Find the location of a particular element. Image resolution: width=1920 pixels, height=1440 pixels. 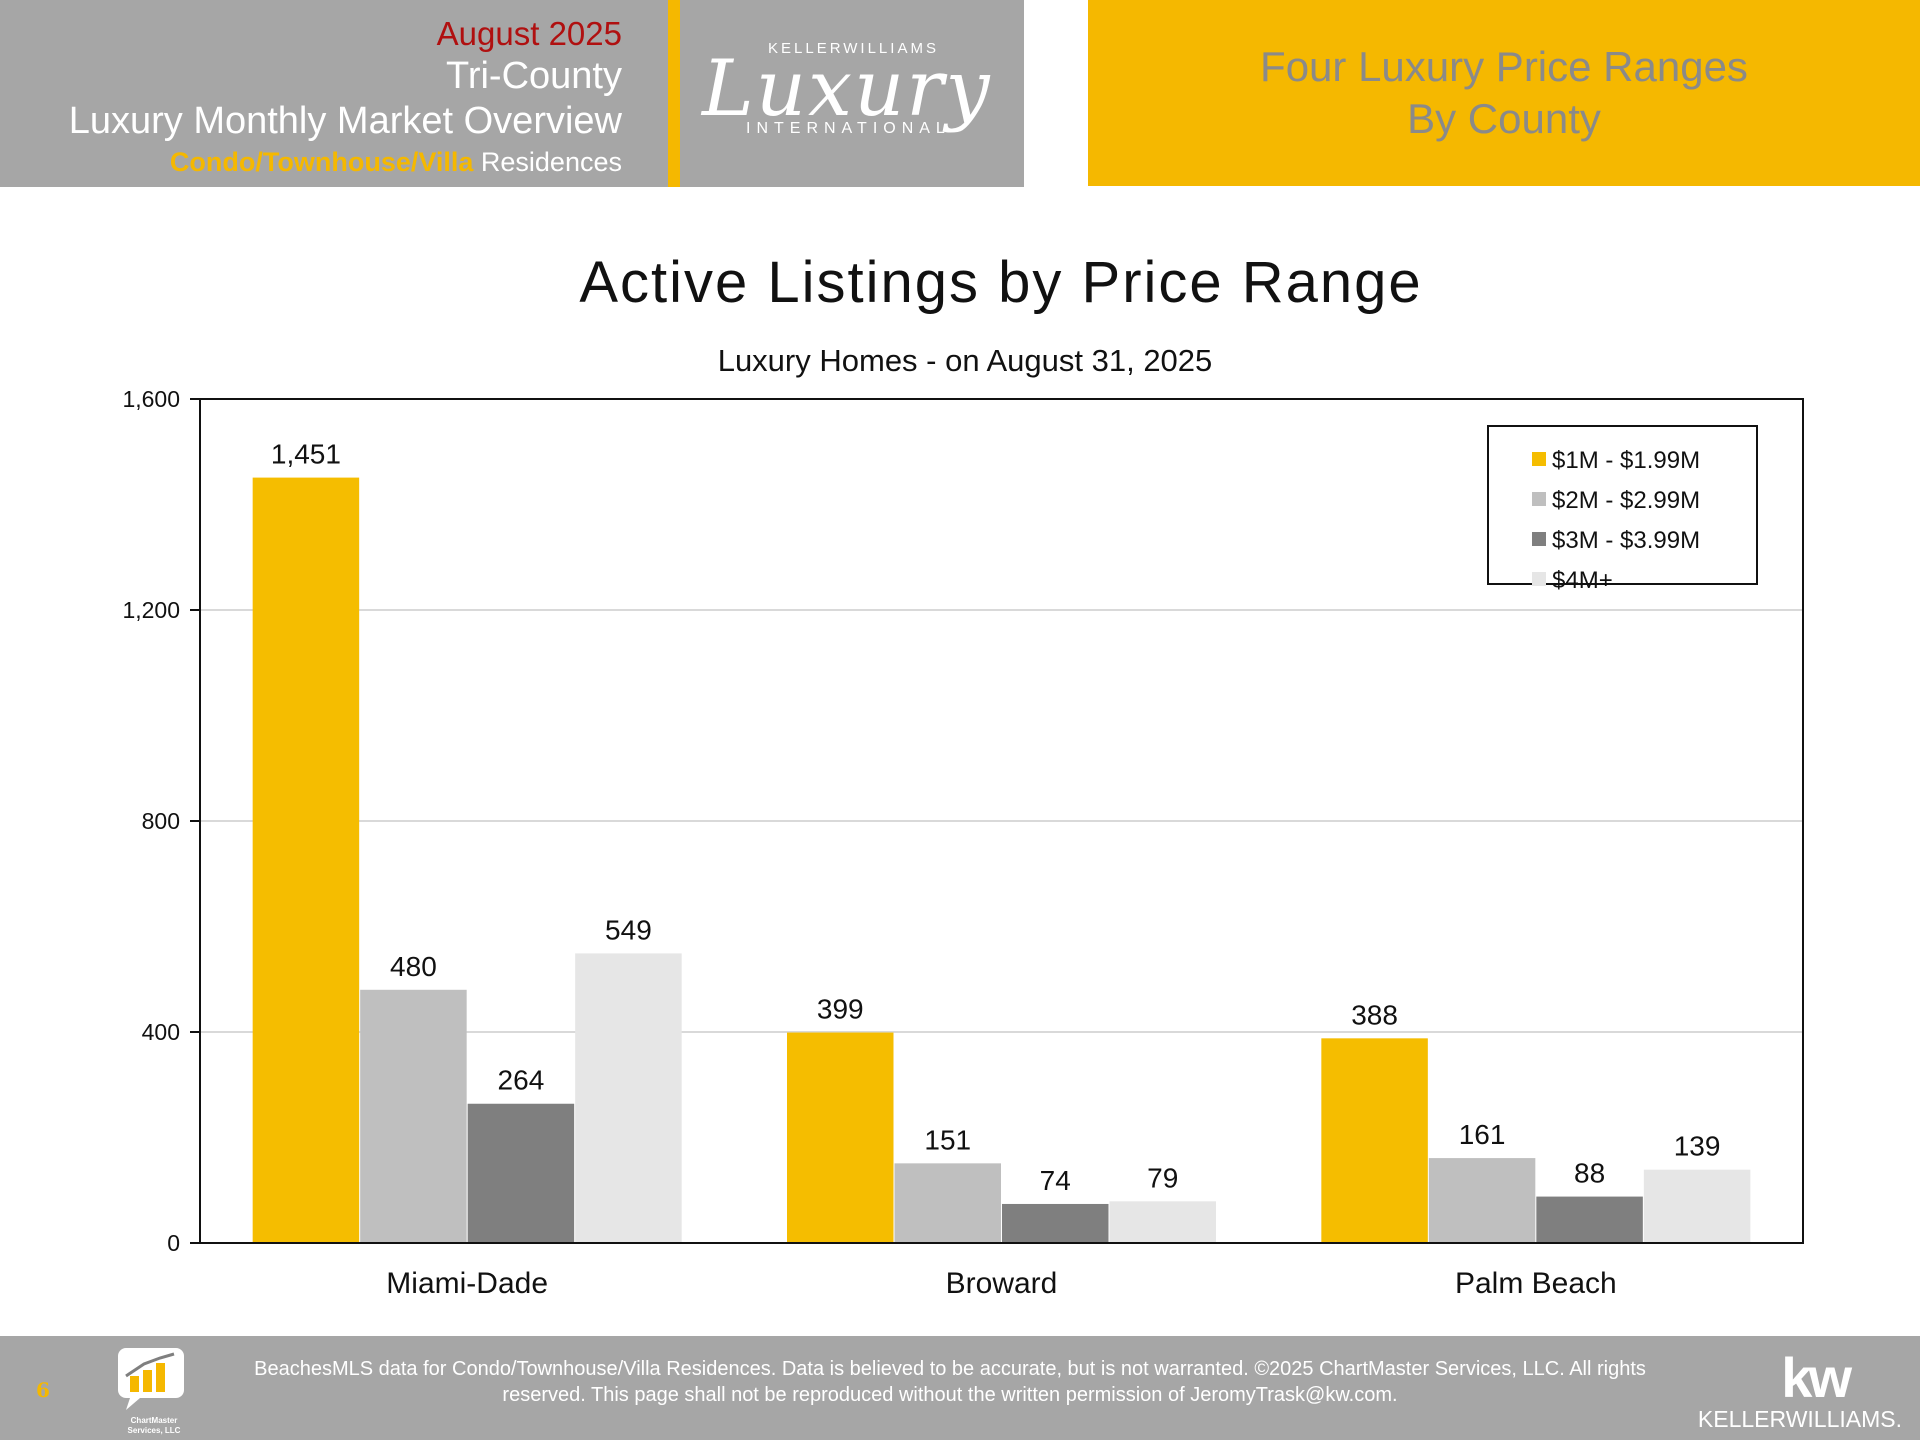

bar-data-label: 1,451 is located at coordinates (306, 454).